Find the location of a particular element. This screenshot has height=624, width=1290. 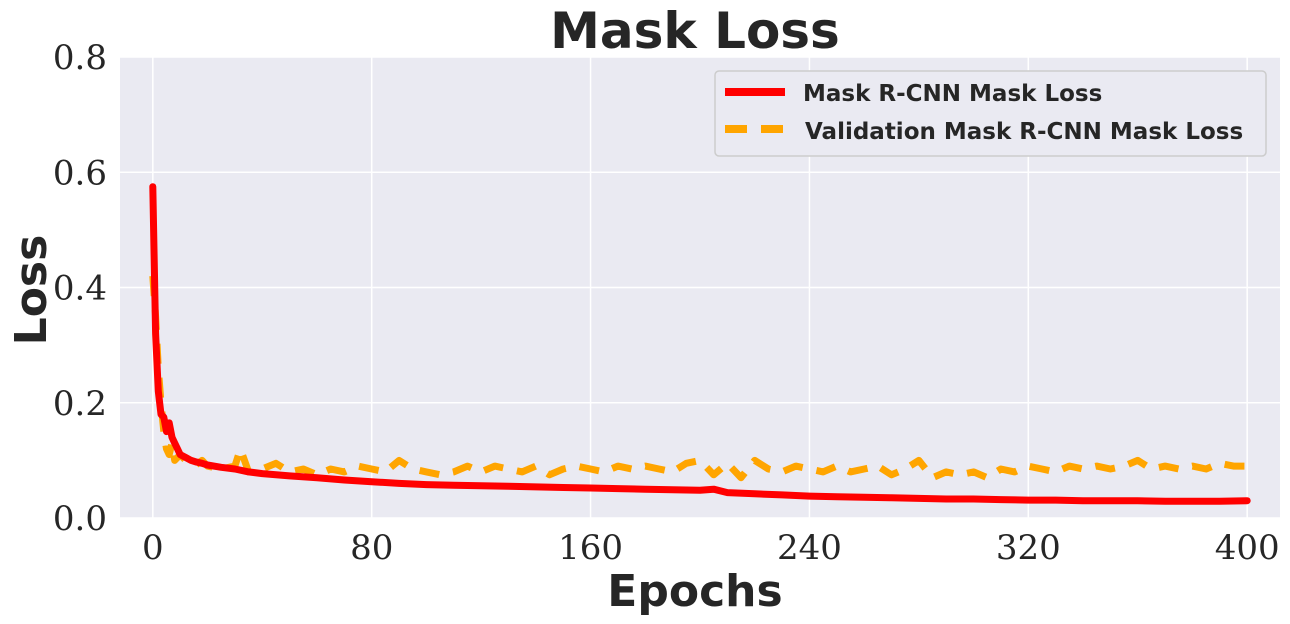

x-axis-label: Epochs is located at coordinates (694, 591).